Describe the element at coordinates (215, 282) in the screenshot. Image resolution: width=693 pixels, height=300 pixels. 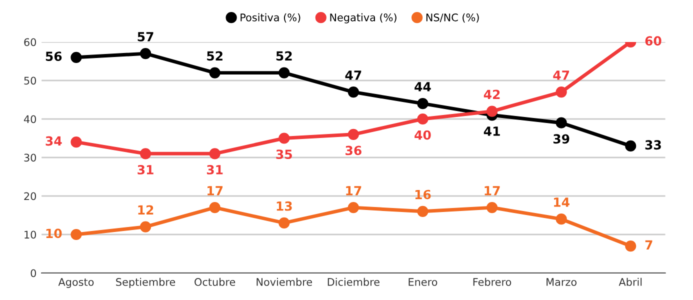
I see `x-tick-label: Octubre` at that location.